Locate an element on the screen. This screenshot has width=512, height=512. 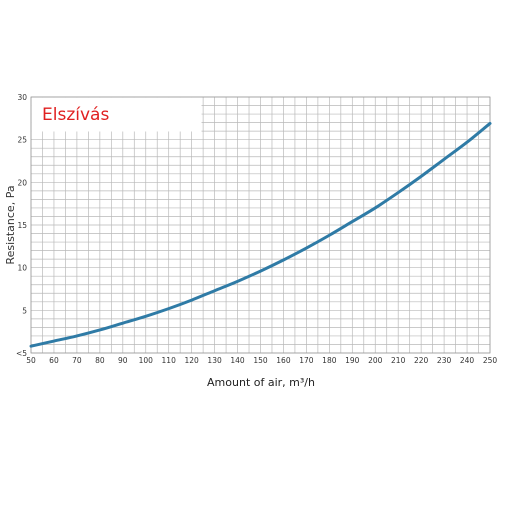
y-tick-label: 30 is located at coordinates (22, 97).